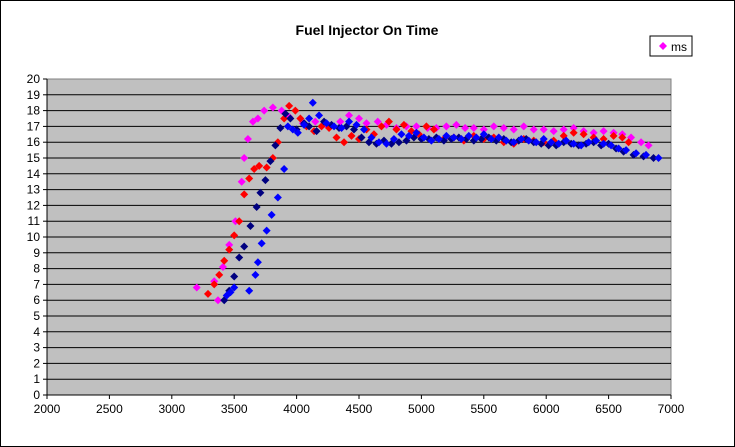  I want to click on legend-label: ms, so click(679, 47).